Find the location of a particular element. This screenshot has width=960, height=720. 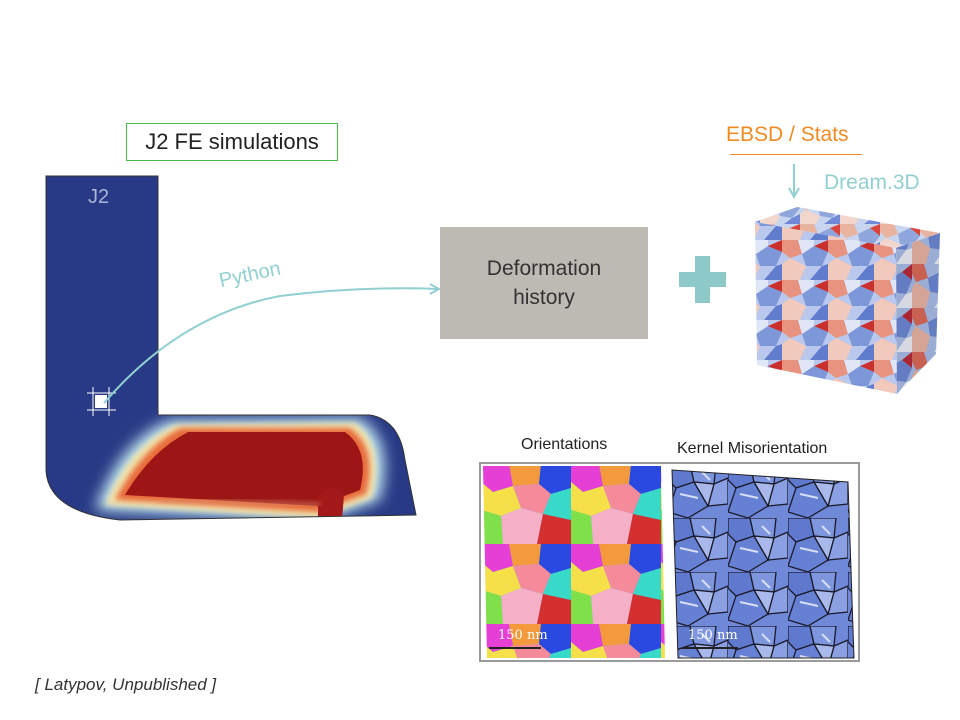

ebsd-underline is located at coordinates (796, 154).